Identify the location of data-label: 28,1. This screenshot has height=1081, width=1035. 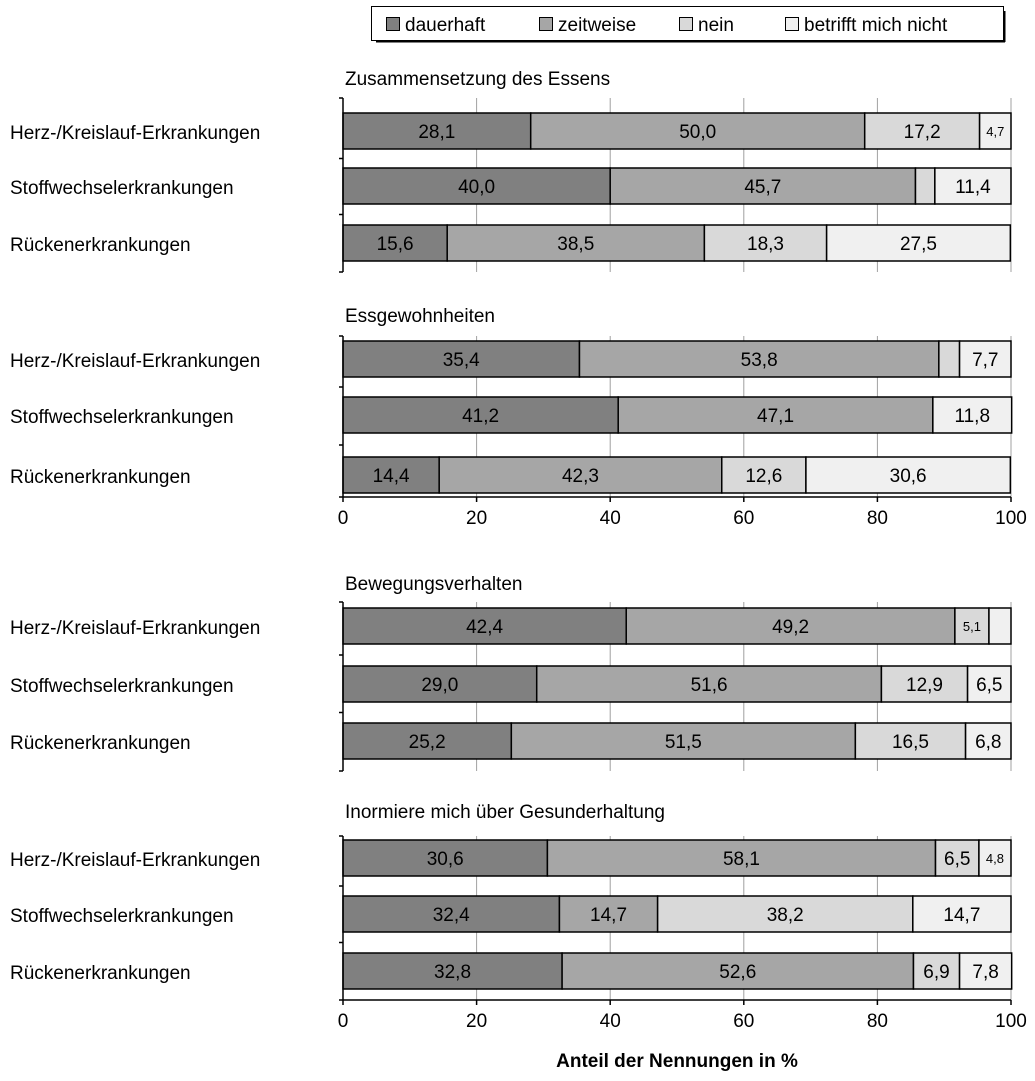
(436, 132).